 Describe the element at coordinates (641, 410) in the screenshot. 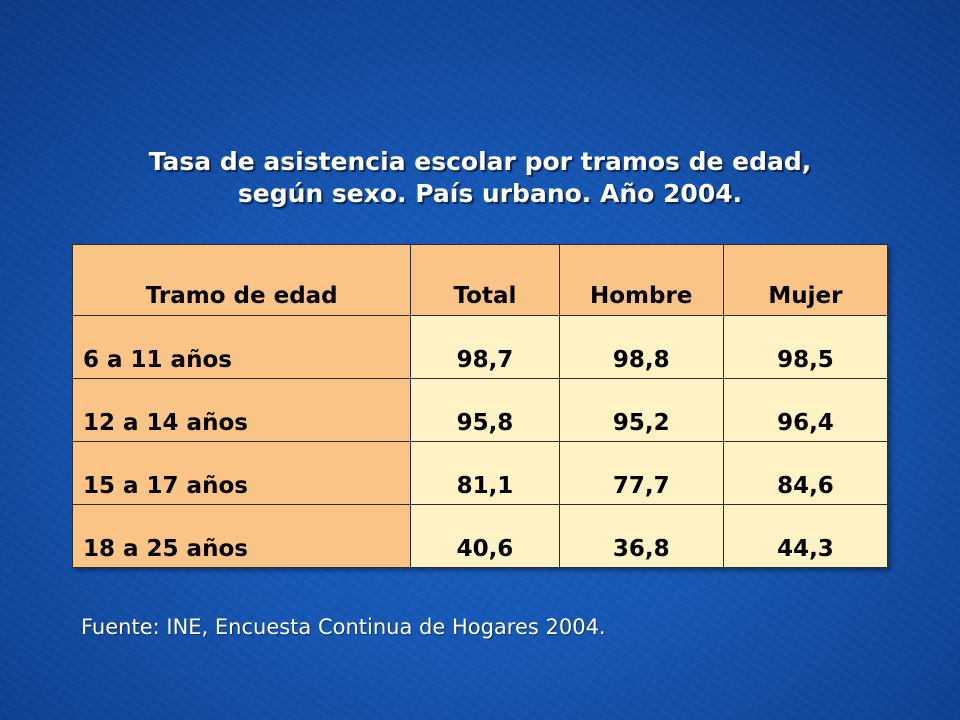

I see `cell-male: 95,2` at that location.